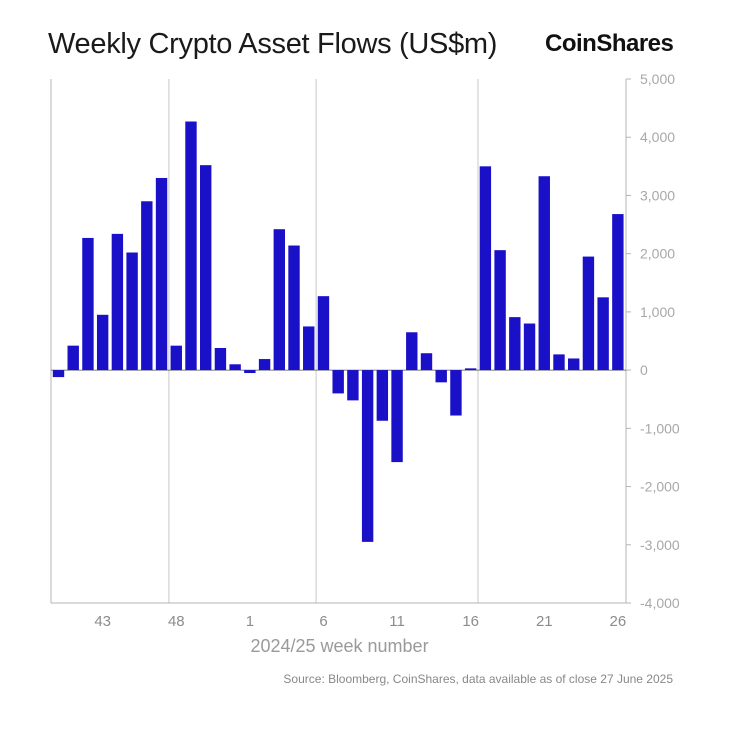  Describe the element at coordinates (644, 370) in the screenshot. I see `y-tick-label: 0` at that location.